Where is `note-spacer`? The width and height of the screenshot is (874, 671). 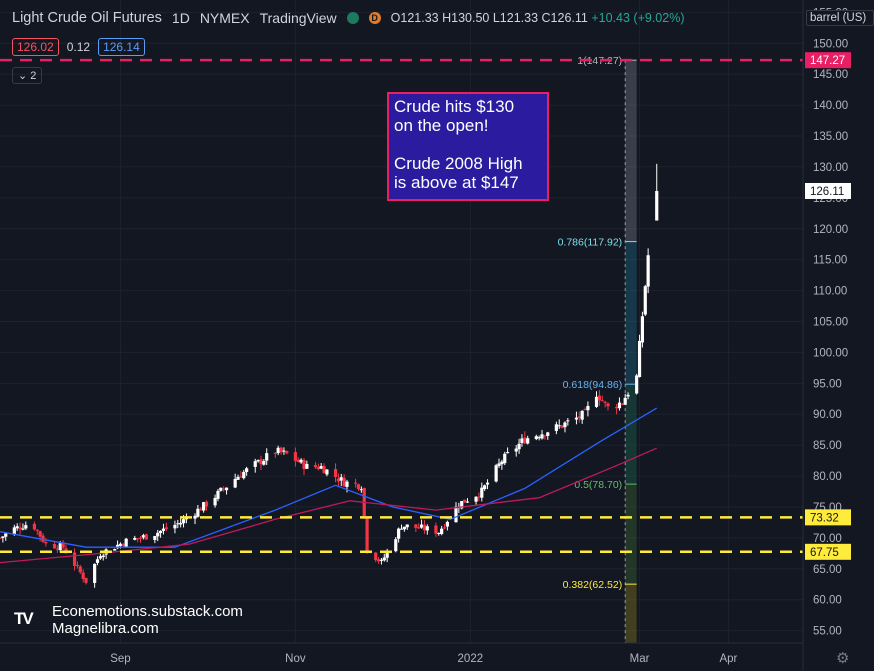 note-spacer is located at coordinates (468, 144).